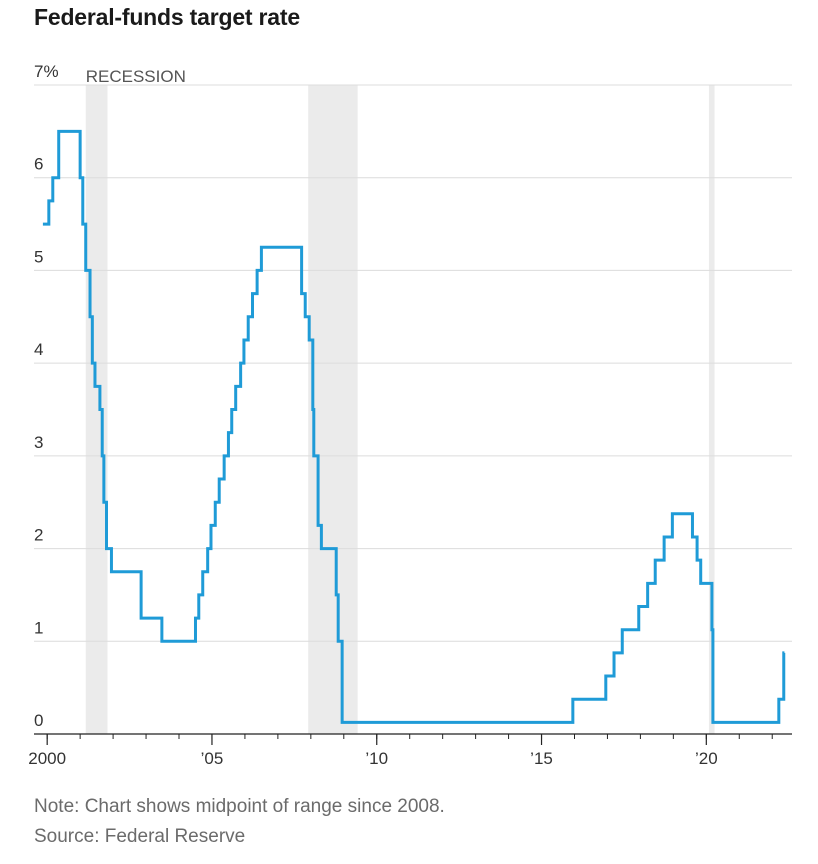 This screenshot has height=864, width=818. Describe the element at coordinates (212, 758) in the screenshot. I see `x-tick-label: ’05` at that location.